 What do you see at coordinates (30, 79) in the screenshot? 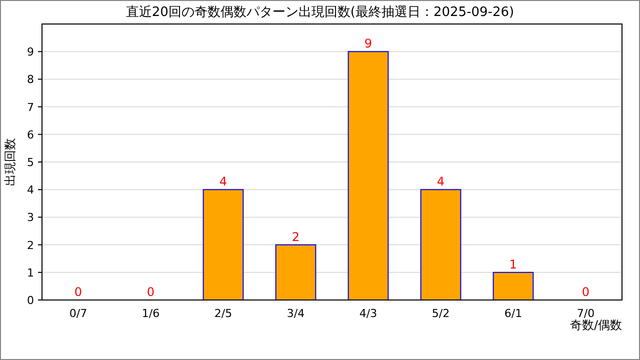
I see `y-tick-label: 8` at bounding box center [30, 79].